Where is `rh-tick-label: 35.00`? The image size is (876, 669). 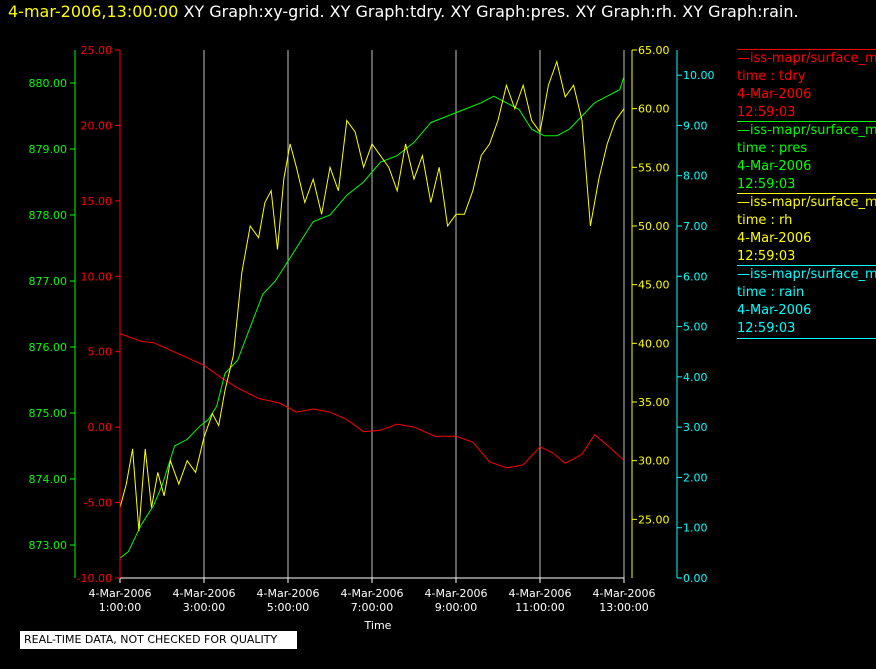
rh-tick-label: 35.00 is located at coordinates (654, 402).